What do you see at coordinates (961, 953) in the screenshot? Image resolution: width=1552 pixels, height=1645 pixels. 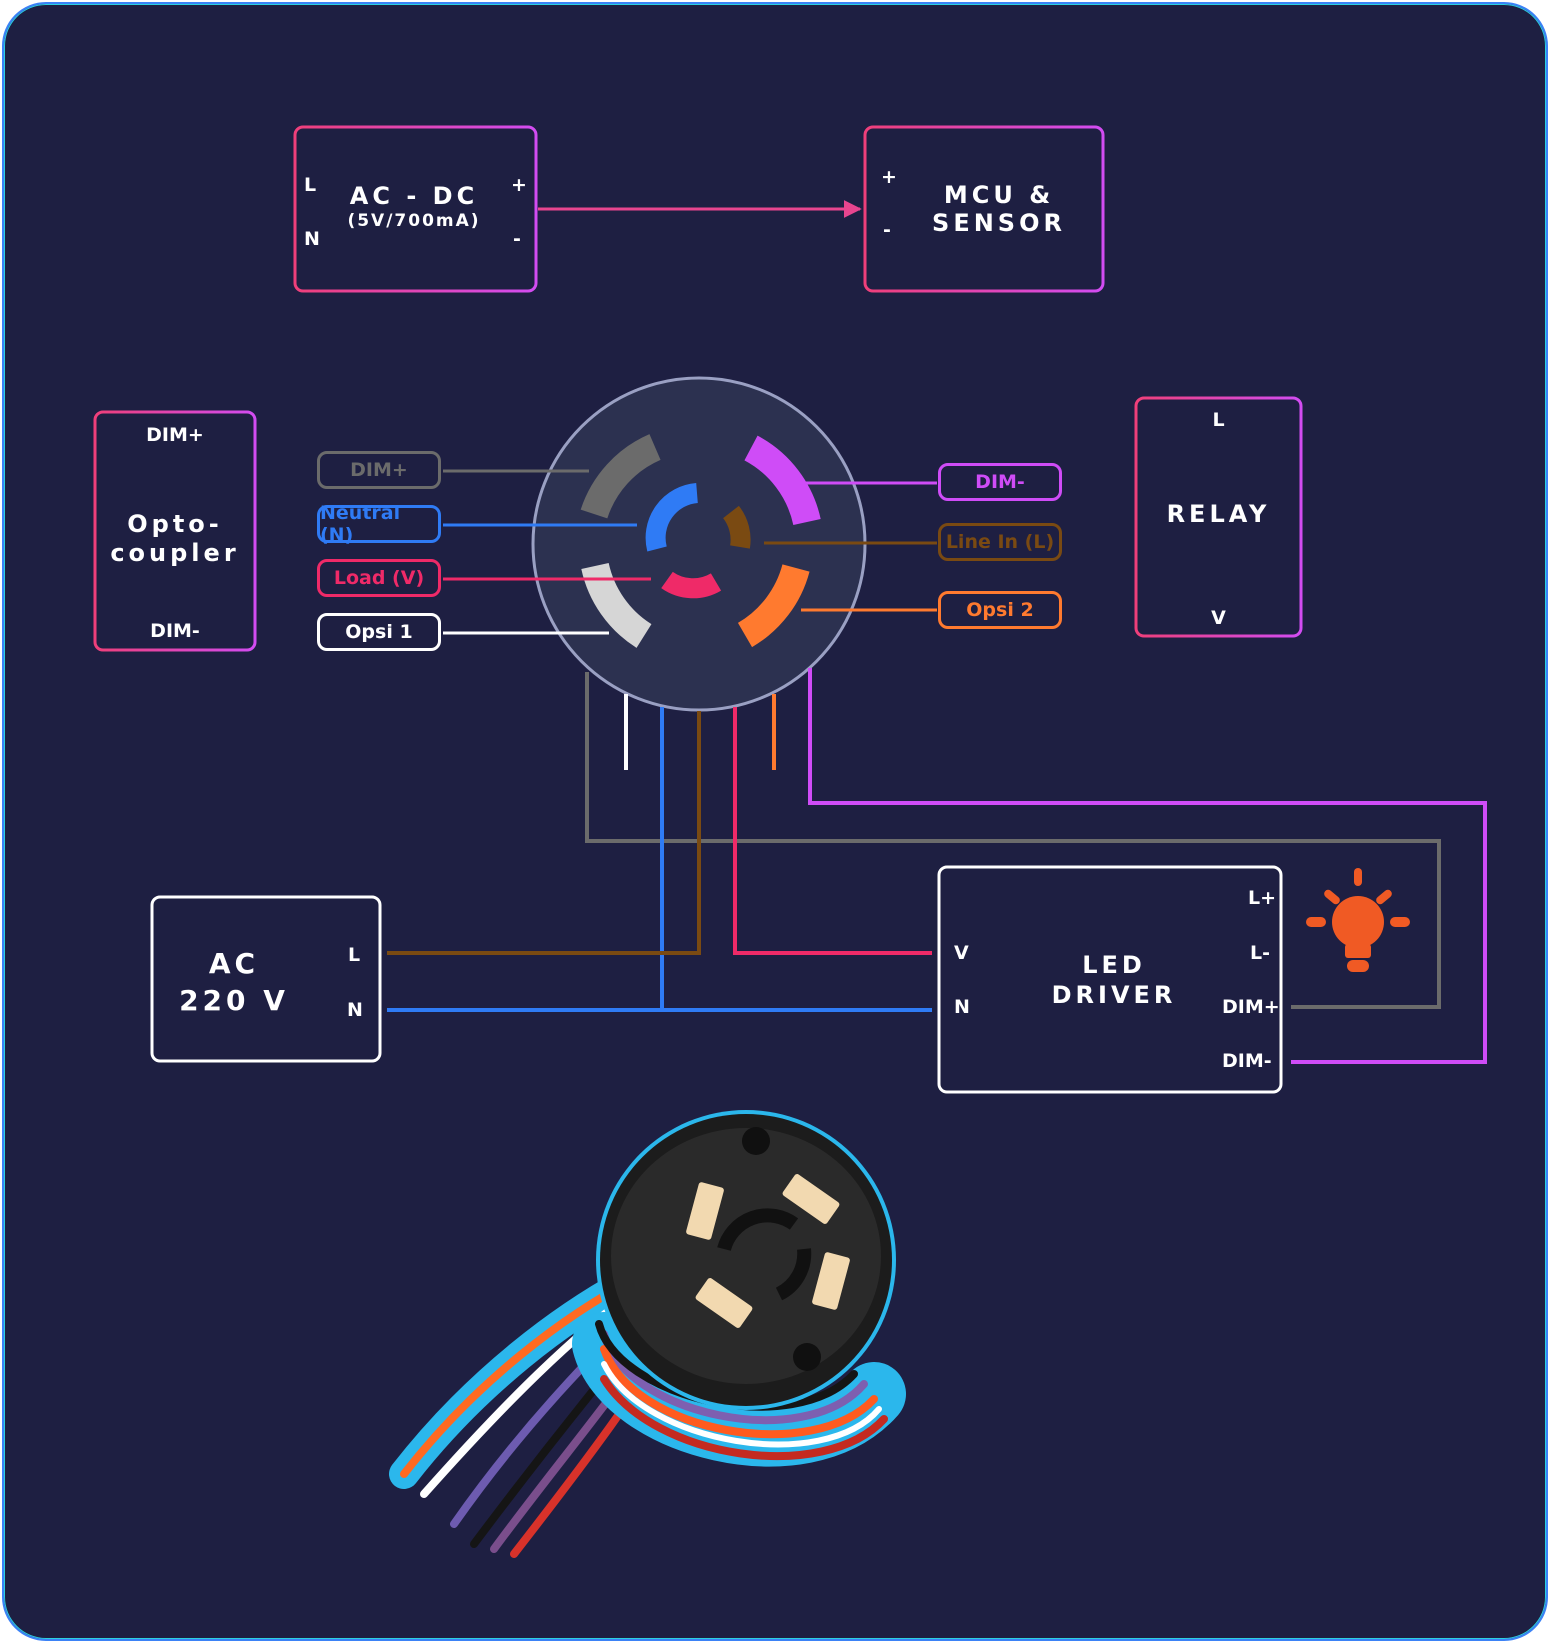 I see `led-pin-v: V` at bounding box center [961, 953].